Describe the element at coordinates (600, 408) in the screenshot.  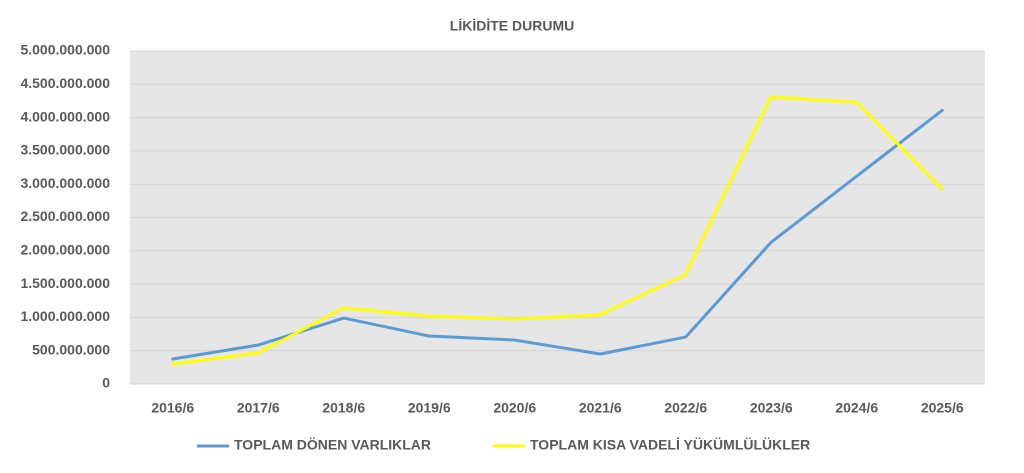
I see `x-tick-label: 2021/6` at that location.